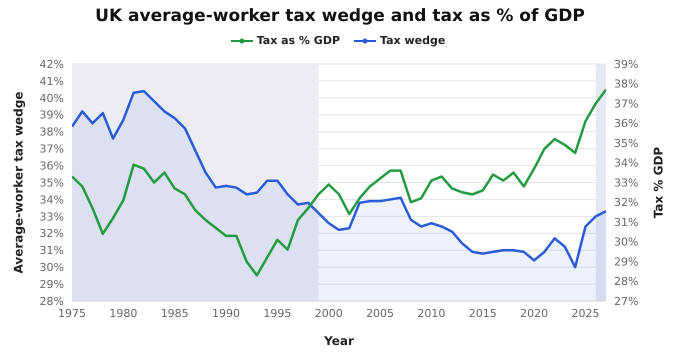 This screenshot has height=363, width=680. Describe the element at coordinates (626, 163) in the screenshot. I see `y2-tick-label: 34%` at that location.